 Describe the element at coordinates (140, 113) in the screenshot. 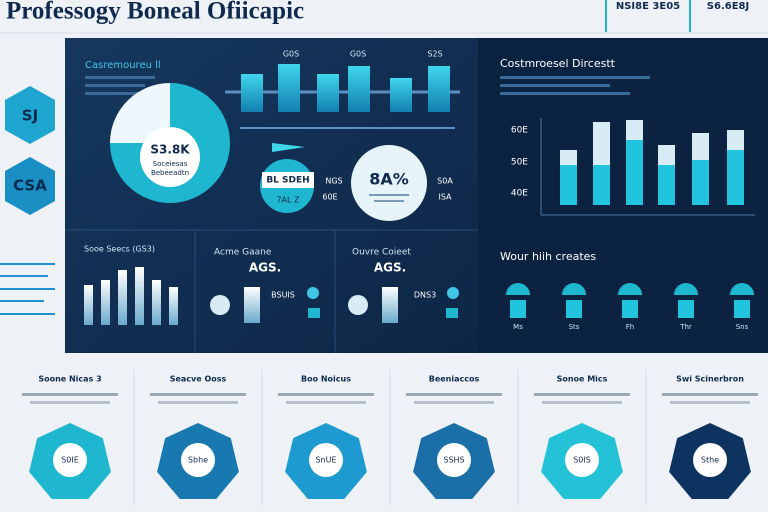

I see `pie-slice` at that location.